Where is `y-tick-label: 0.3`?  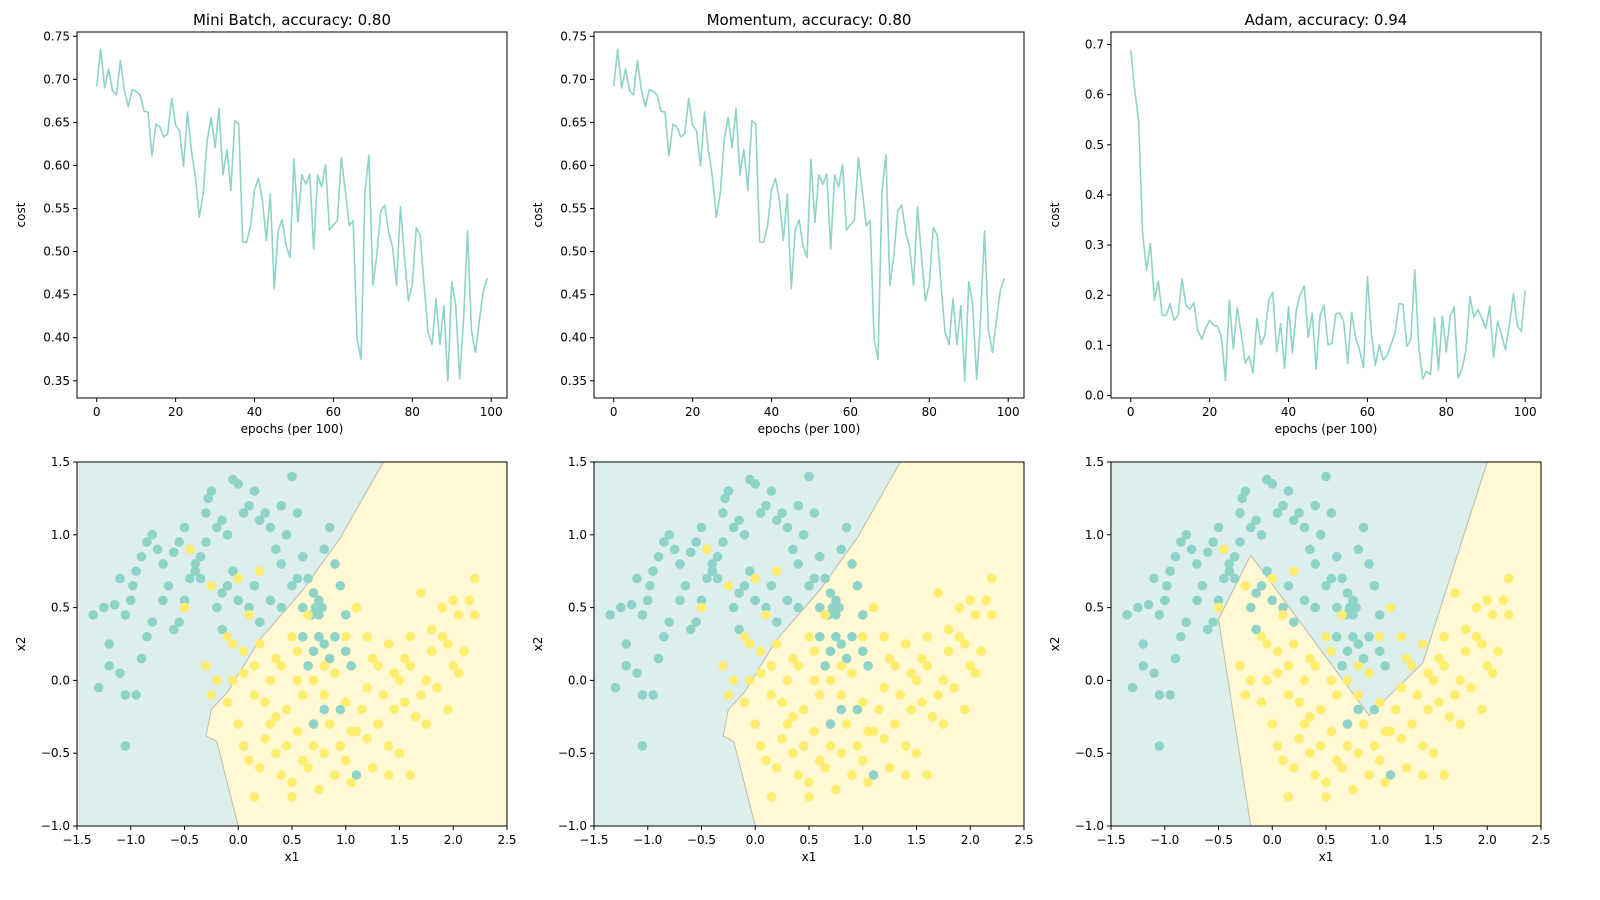 y-tick-label: 0.3 is located at coordinates (1094, 245).